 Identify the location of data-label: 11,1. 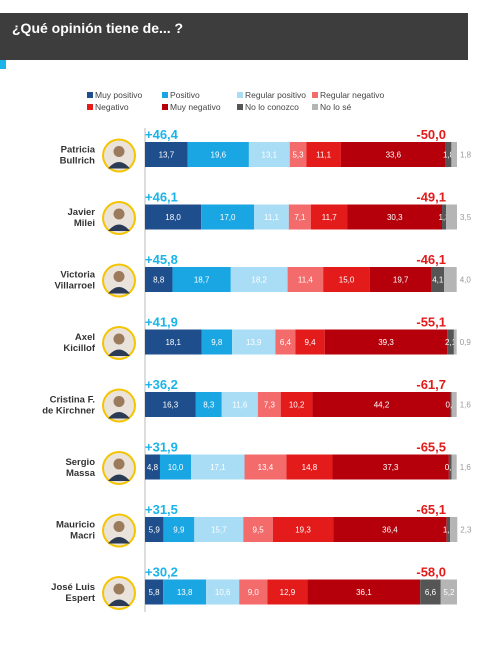
(272, 217).